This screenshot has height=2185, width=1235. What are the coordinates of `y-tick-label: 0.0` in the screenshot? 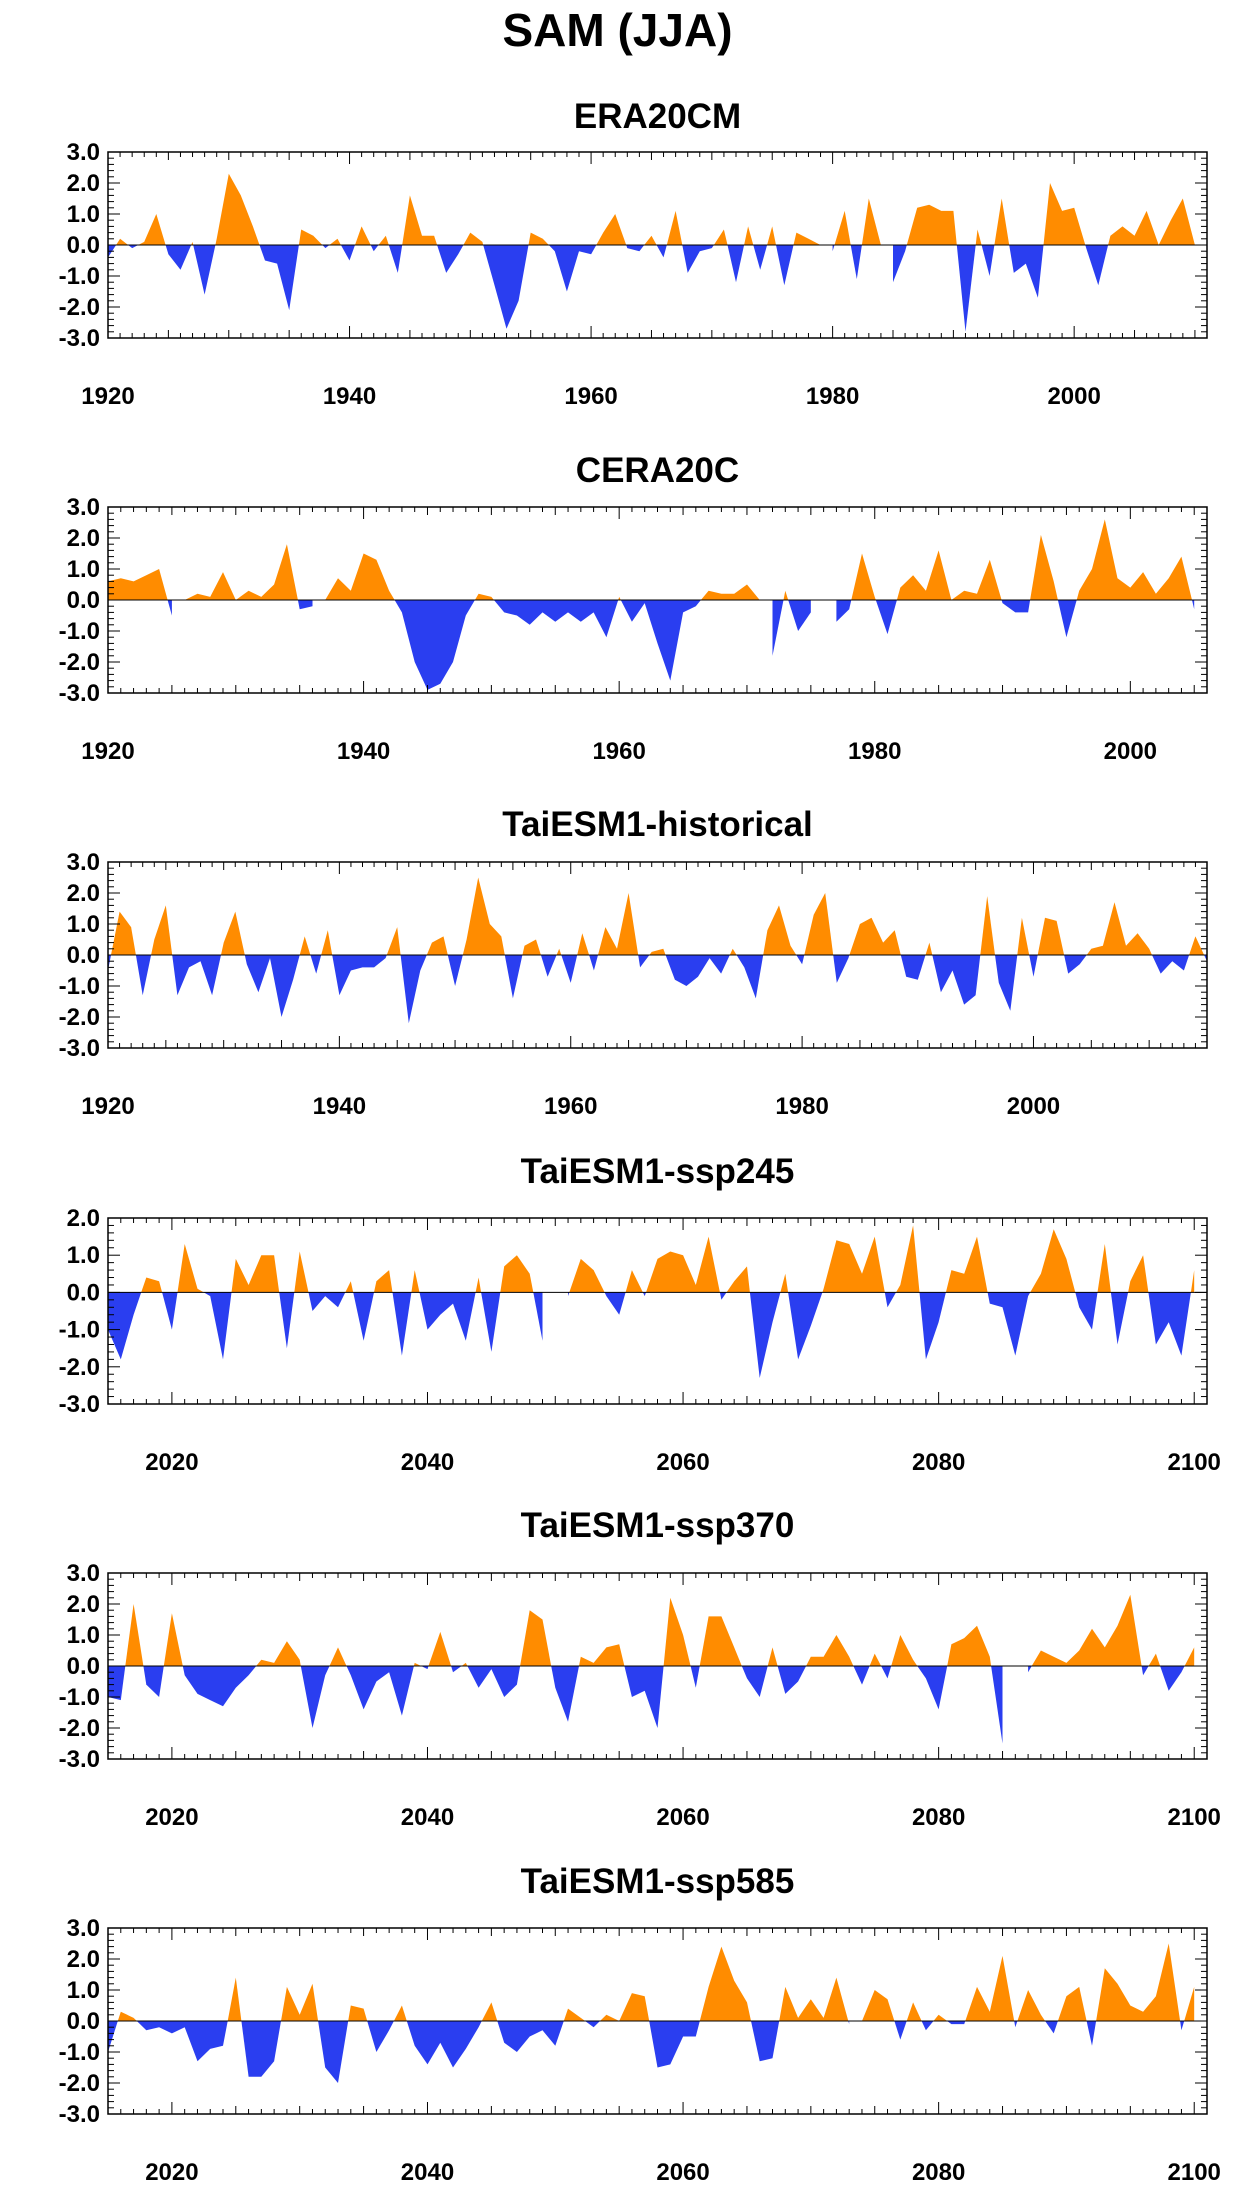 It's located at (83, 1292).